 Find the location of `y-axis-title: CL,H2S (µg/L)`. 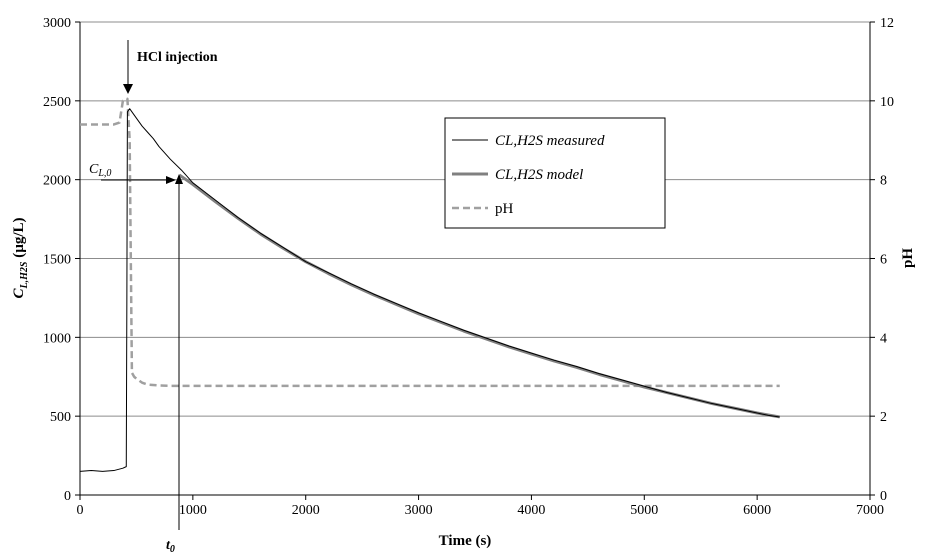

y-axis-title: CL,H2S (µg/L) is located at coordinates (20, 257).